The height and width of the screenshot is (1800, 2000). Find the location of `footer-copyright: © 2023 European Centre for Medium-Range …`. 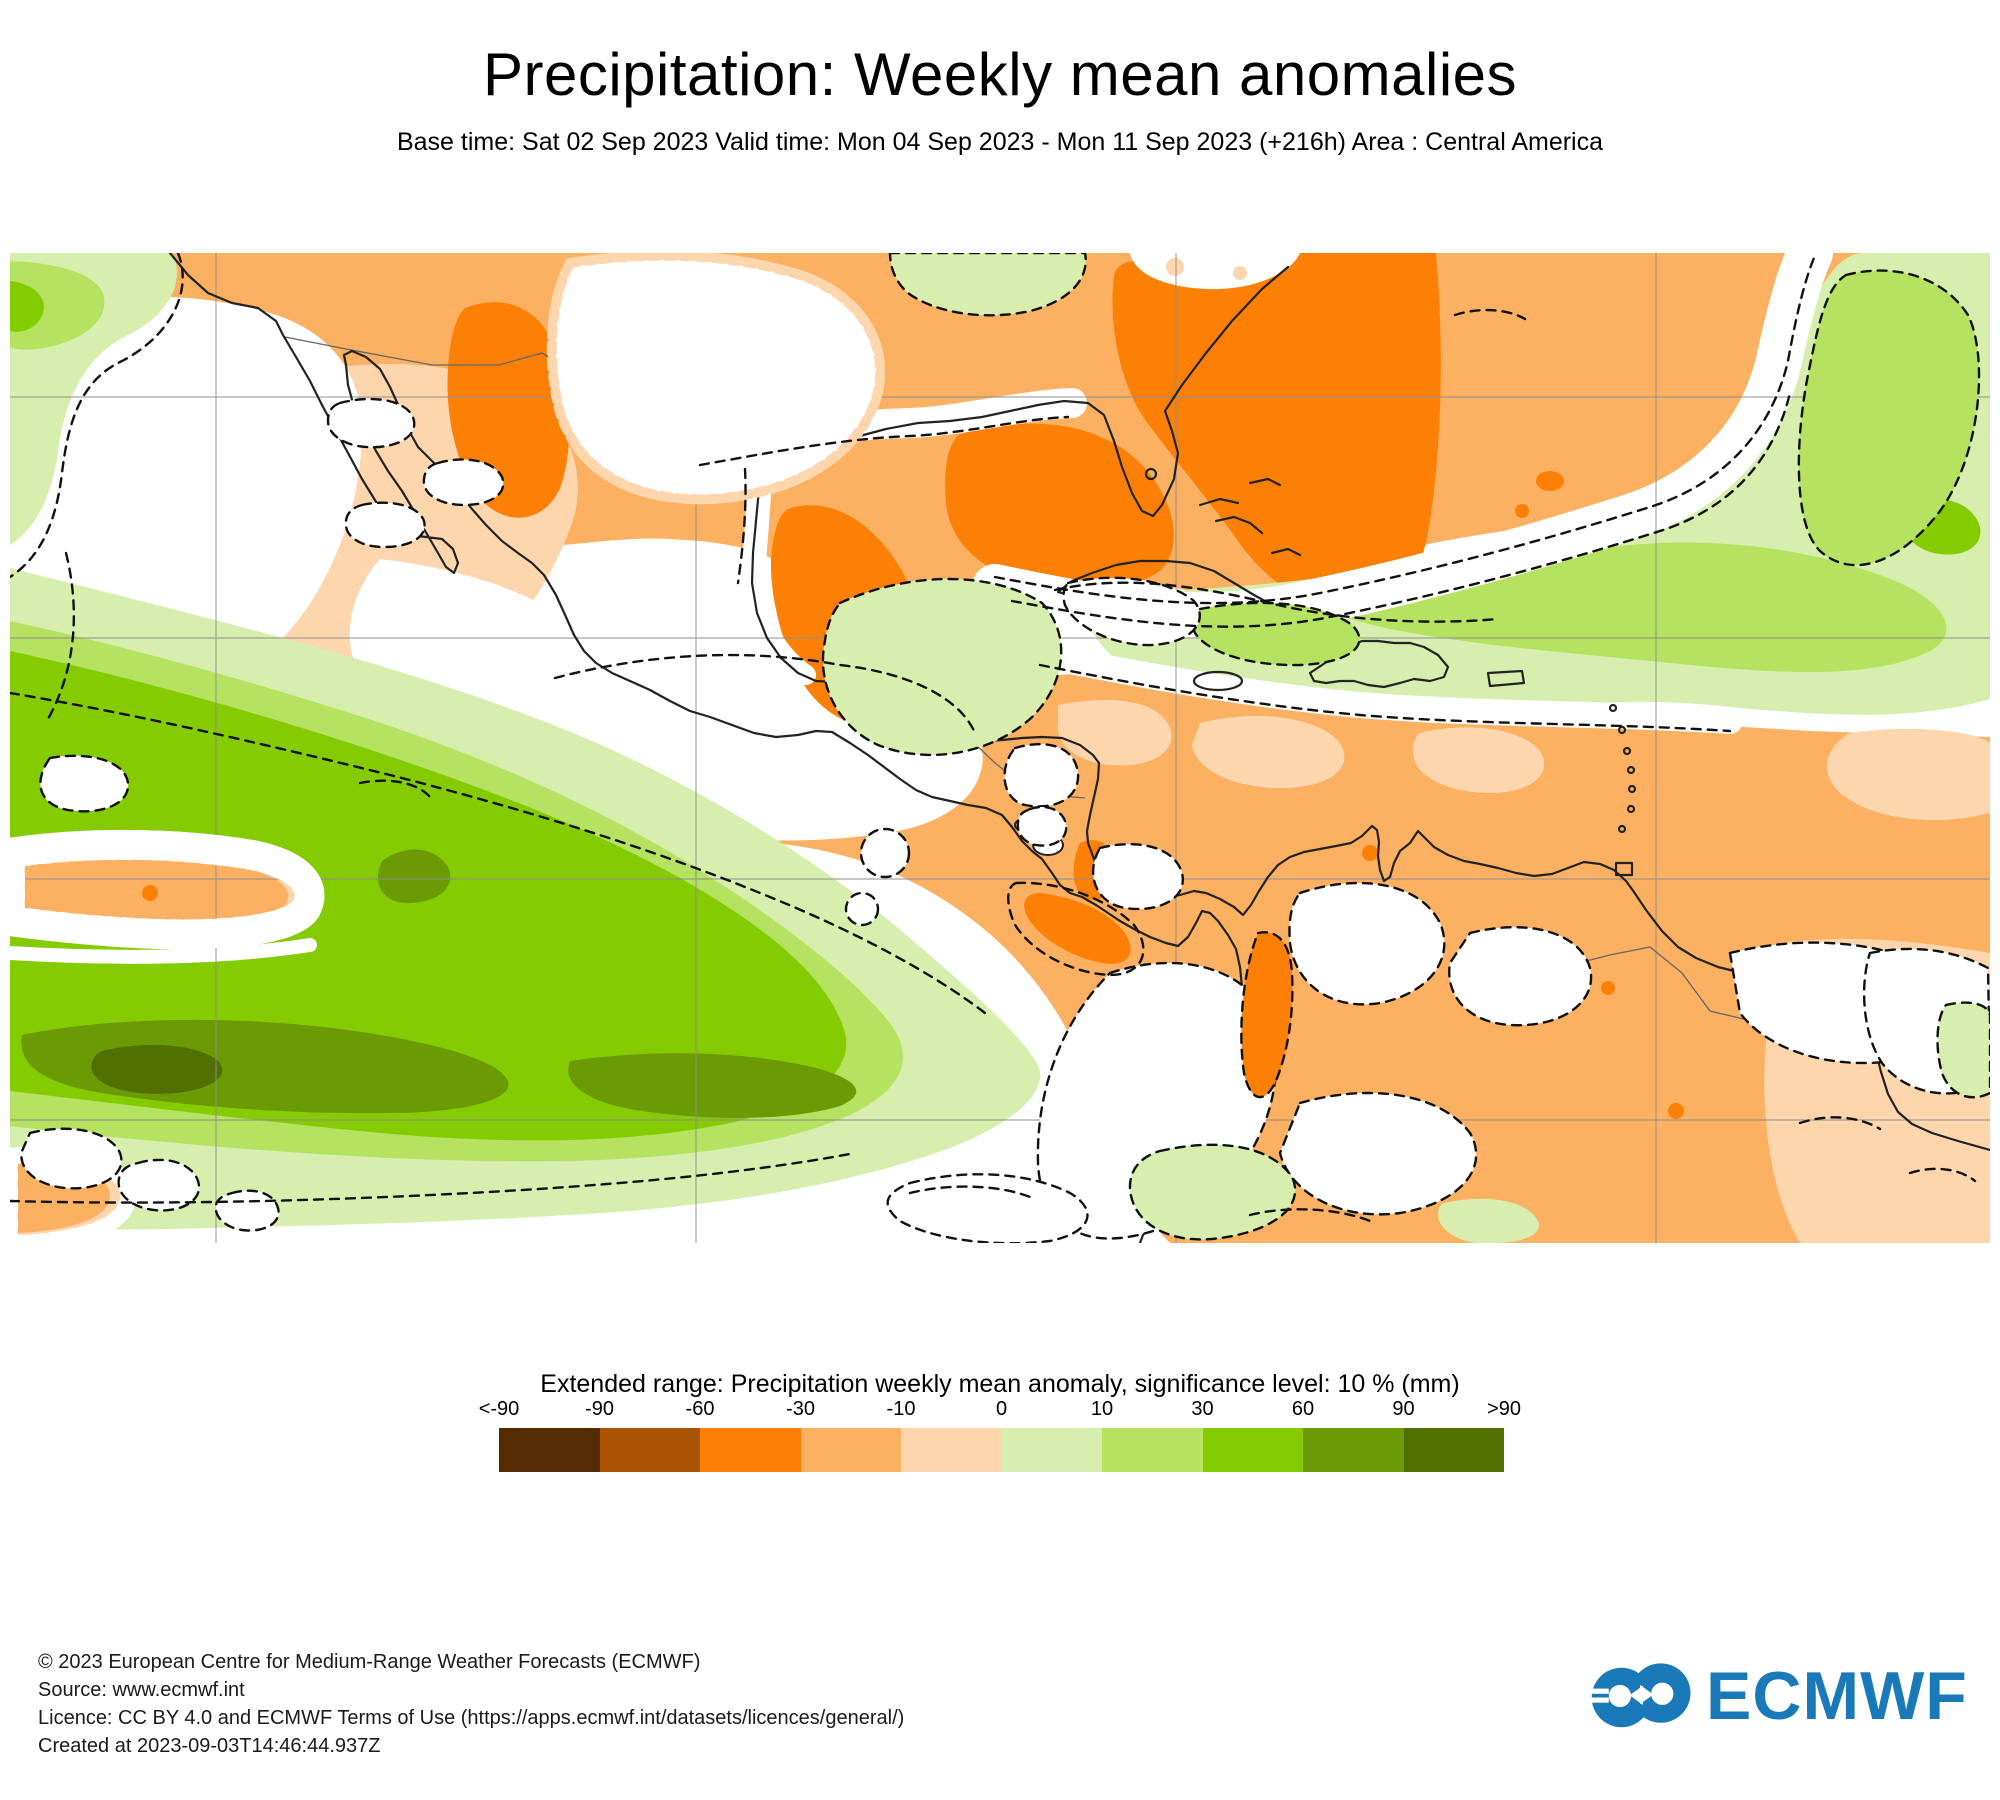

footer-copyright: © 2023 European Centre for Medium-Range … is located at coordinates (369, 1662).